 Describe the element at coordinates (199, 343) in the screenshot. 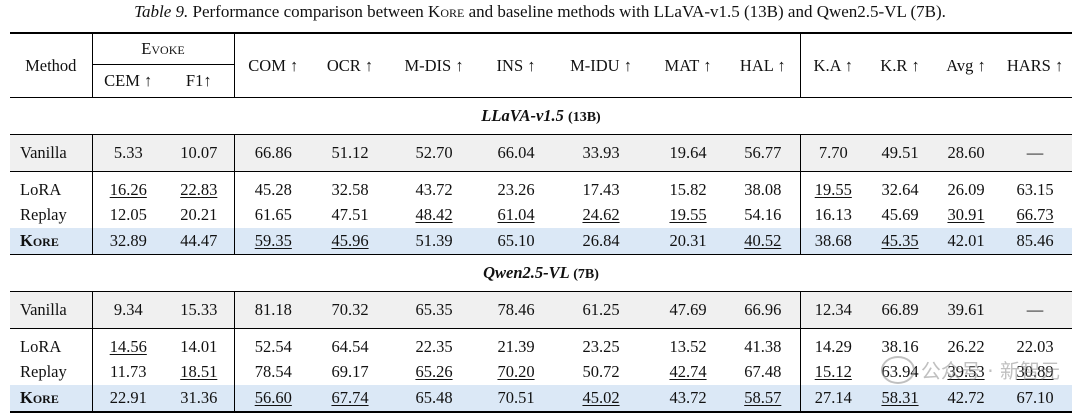

I see `cell: 14.01` at that location.